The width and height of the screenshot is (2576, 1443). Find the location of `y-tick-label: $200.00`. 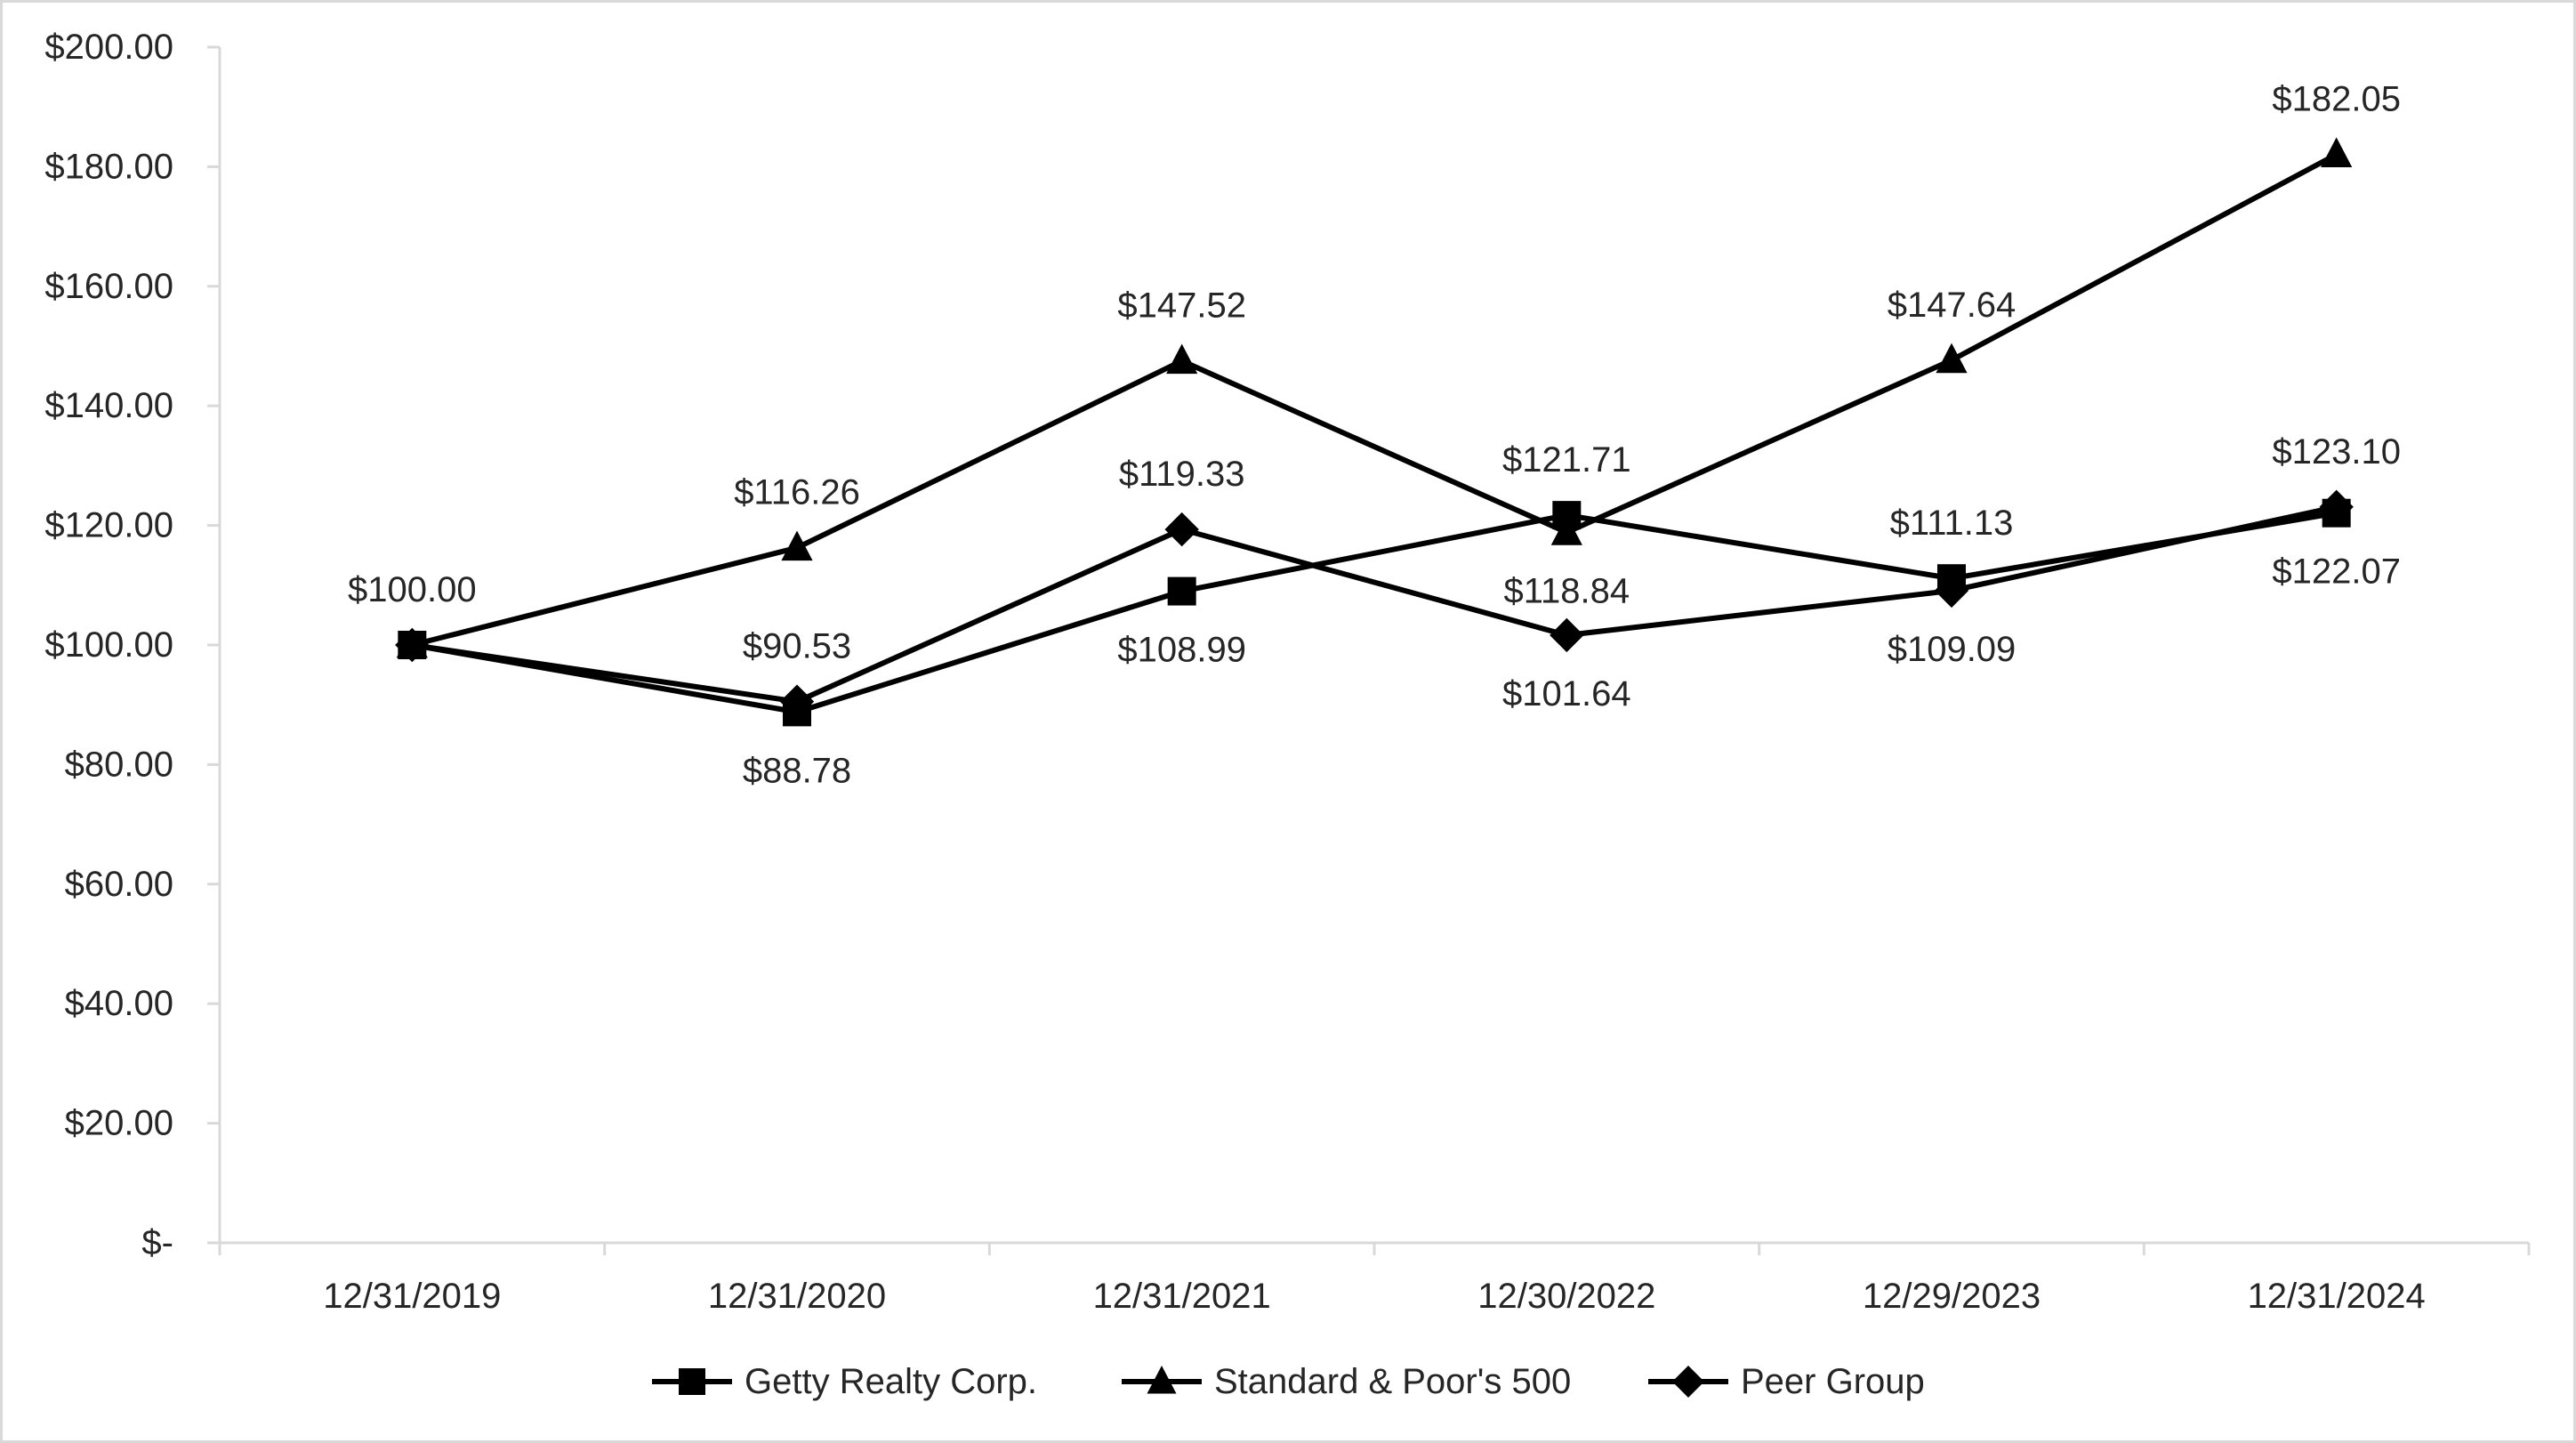

y-tick-label: $200.00 is located at coordinates (108, 48).